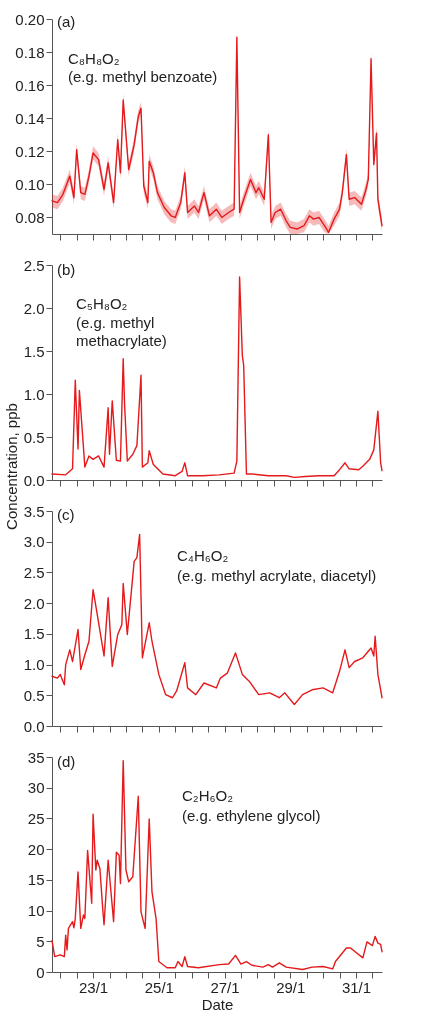 The image size is (435, 1026). What do you see at coordinates (34, 511) in the screenshot?
I see `y-tick-label: 3.5` at bounding box center [34, 511].